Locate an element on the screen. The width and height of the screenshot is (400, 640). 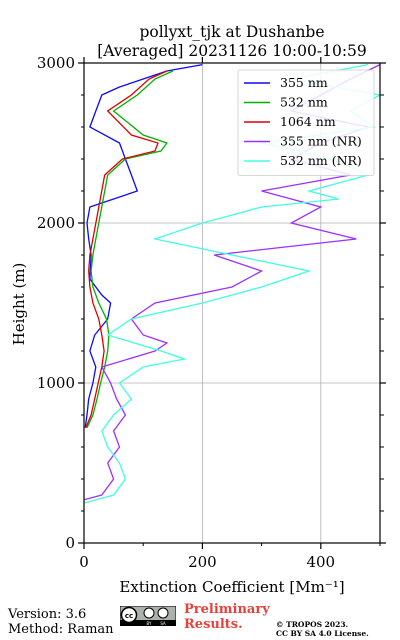
x-axis-label: Extinction Coefficient [Mm⁻¹] is located at coordinates (231, 587).